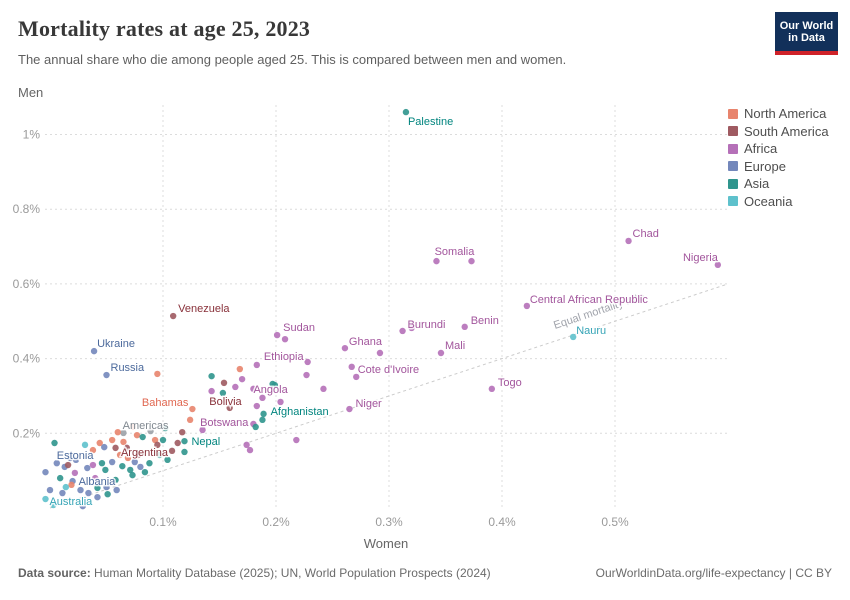  What do you see at coordinates (75, 456) in the screenshot?
I see `country-label: Estonia` at bounding box center [75, 456].